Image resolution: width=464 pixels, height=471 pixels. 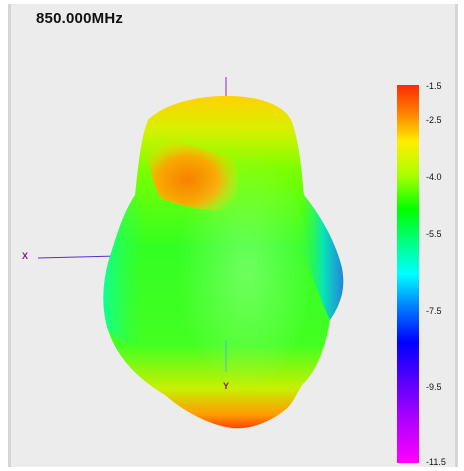 What do you see at coordinates (78, 257) in the screenshot?
I see `x-axis-line` at bounding box center [78, 257].